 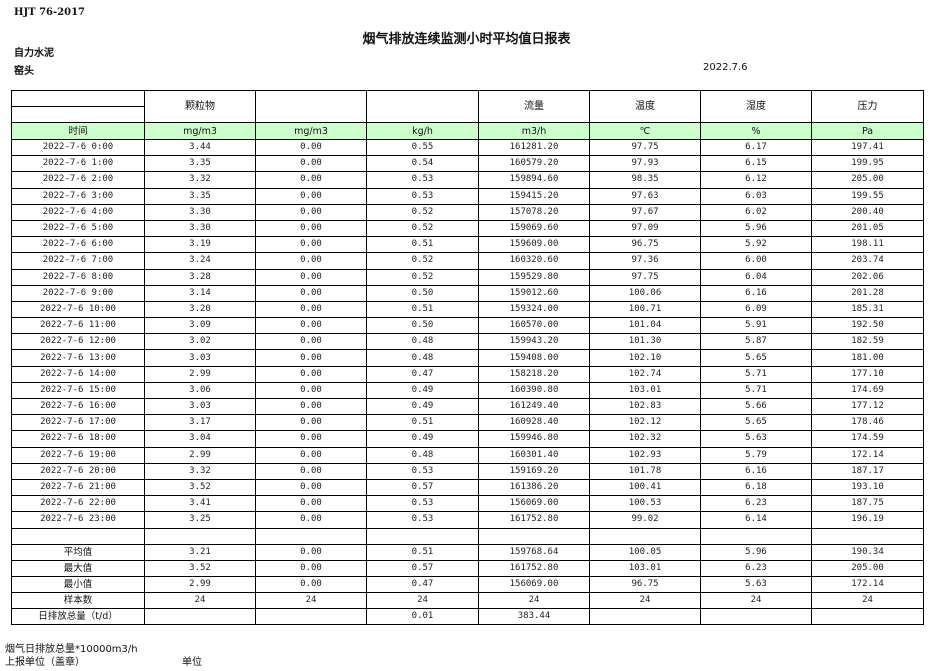 I want to click on value-cell: 181.00, so click(x=867, y=358).